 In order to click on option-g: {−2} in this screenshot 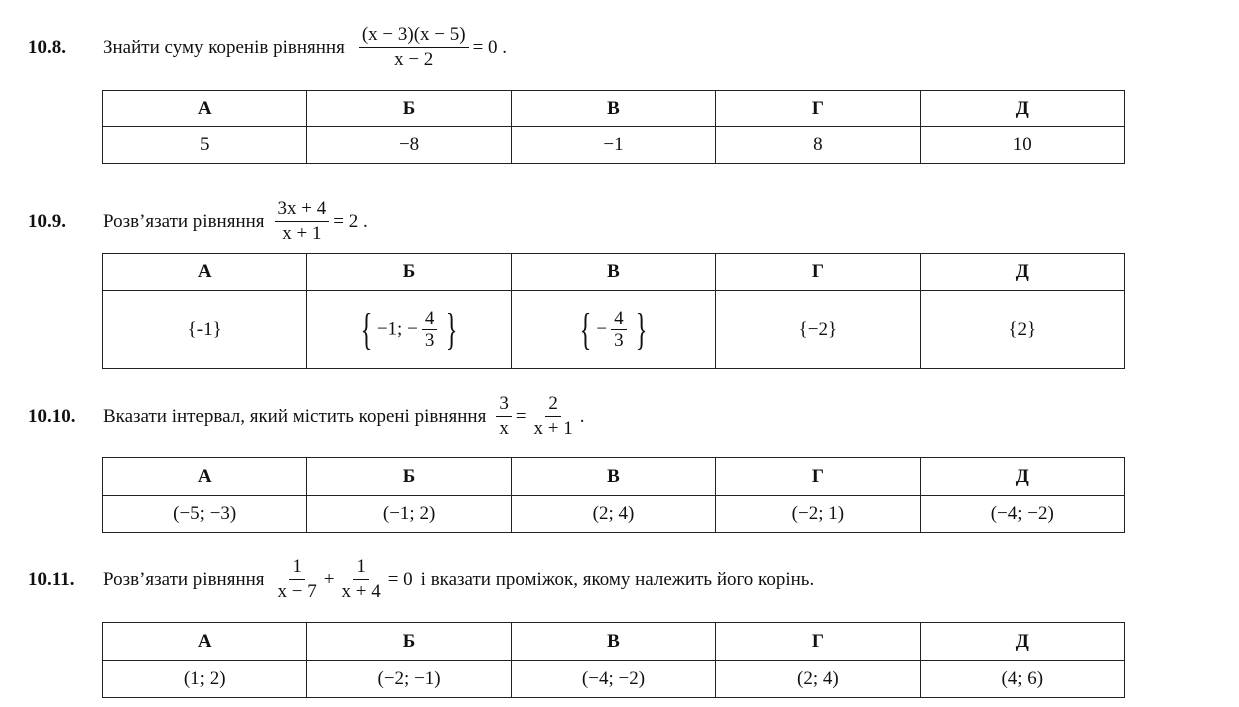, I will do `click(818, 329)`.